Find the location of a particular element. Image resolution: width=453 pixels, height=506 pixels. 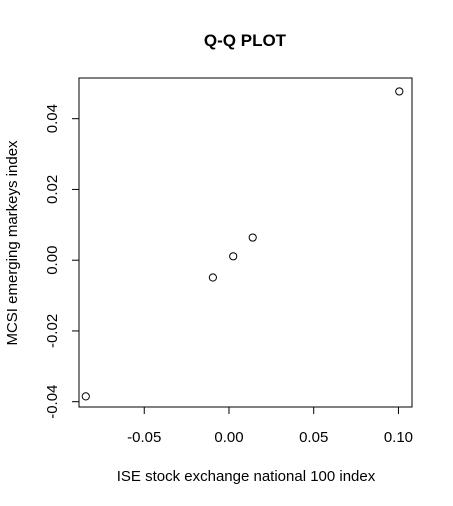

x-tick-label: -0.05 is located at coordinates (144, 437).